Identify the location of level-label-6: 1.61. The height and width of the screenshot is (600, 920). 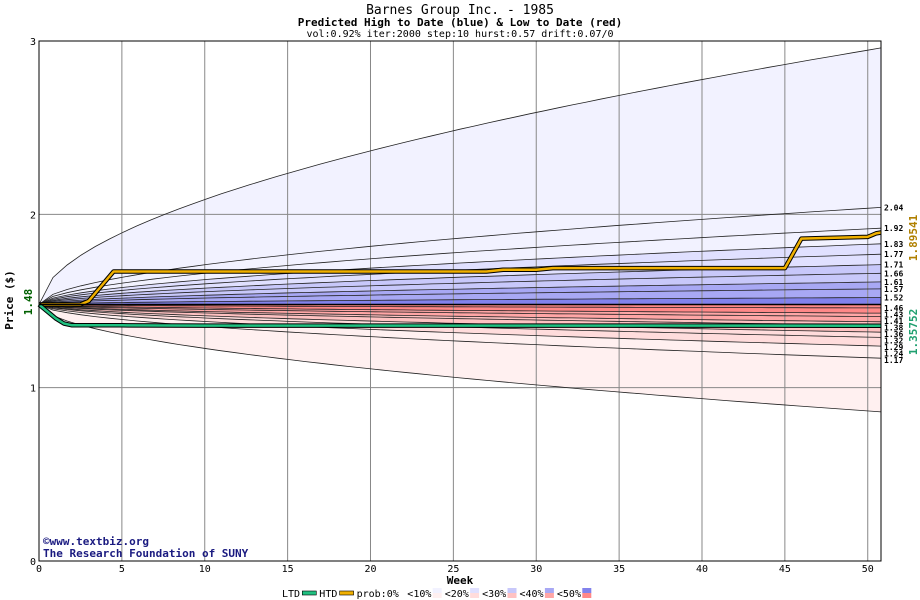
(893, 282).